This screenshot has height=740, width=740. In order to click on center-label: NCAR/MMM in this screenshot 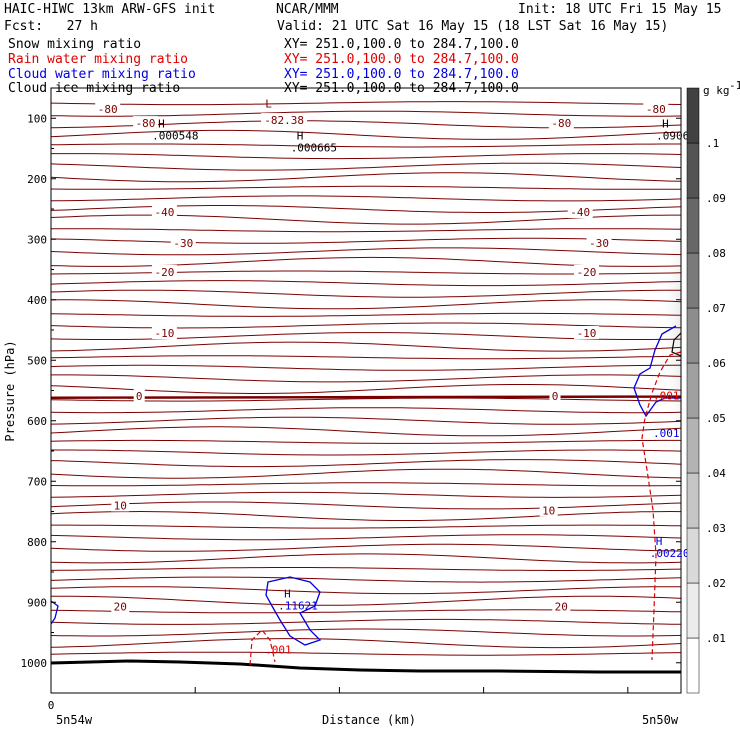, I will do `click(307, 9)`.